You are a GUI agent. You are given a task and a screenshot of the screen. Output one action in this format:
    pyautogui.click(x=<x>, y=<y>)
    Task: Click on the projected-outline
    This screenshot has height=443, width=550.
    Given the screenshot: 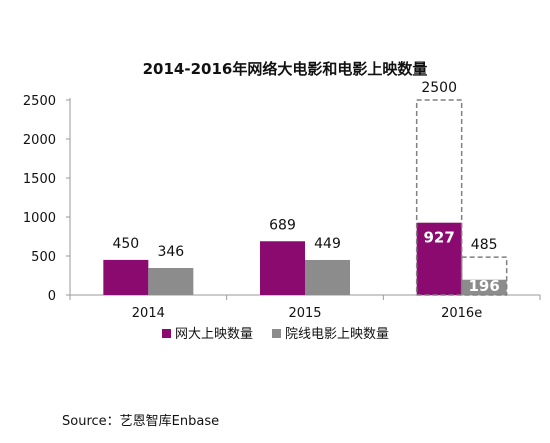 What is the action you would take?
    pyautogui.click(x=484, y=276)
    